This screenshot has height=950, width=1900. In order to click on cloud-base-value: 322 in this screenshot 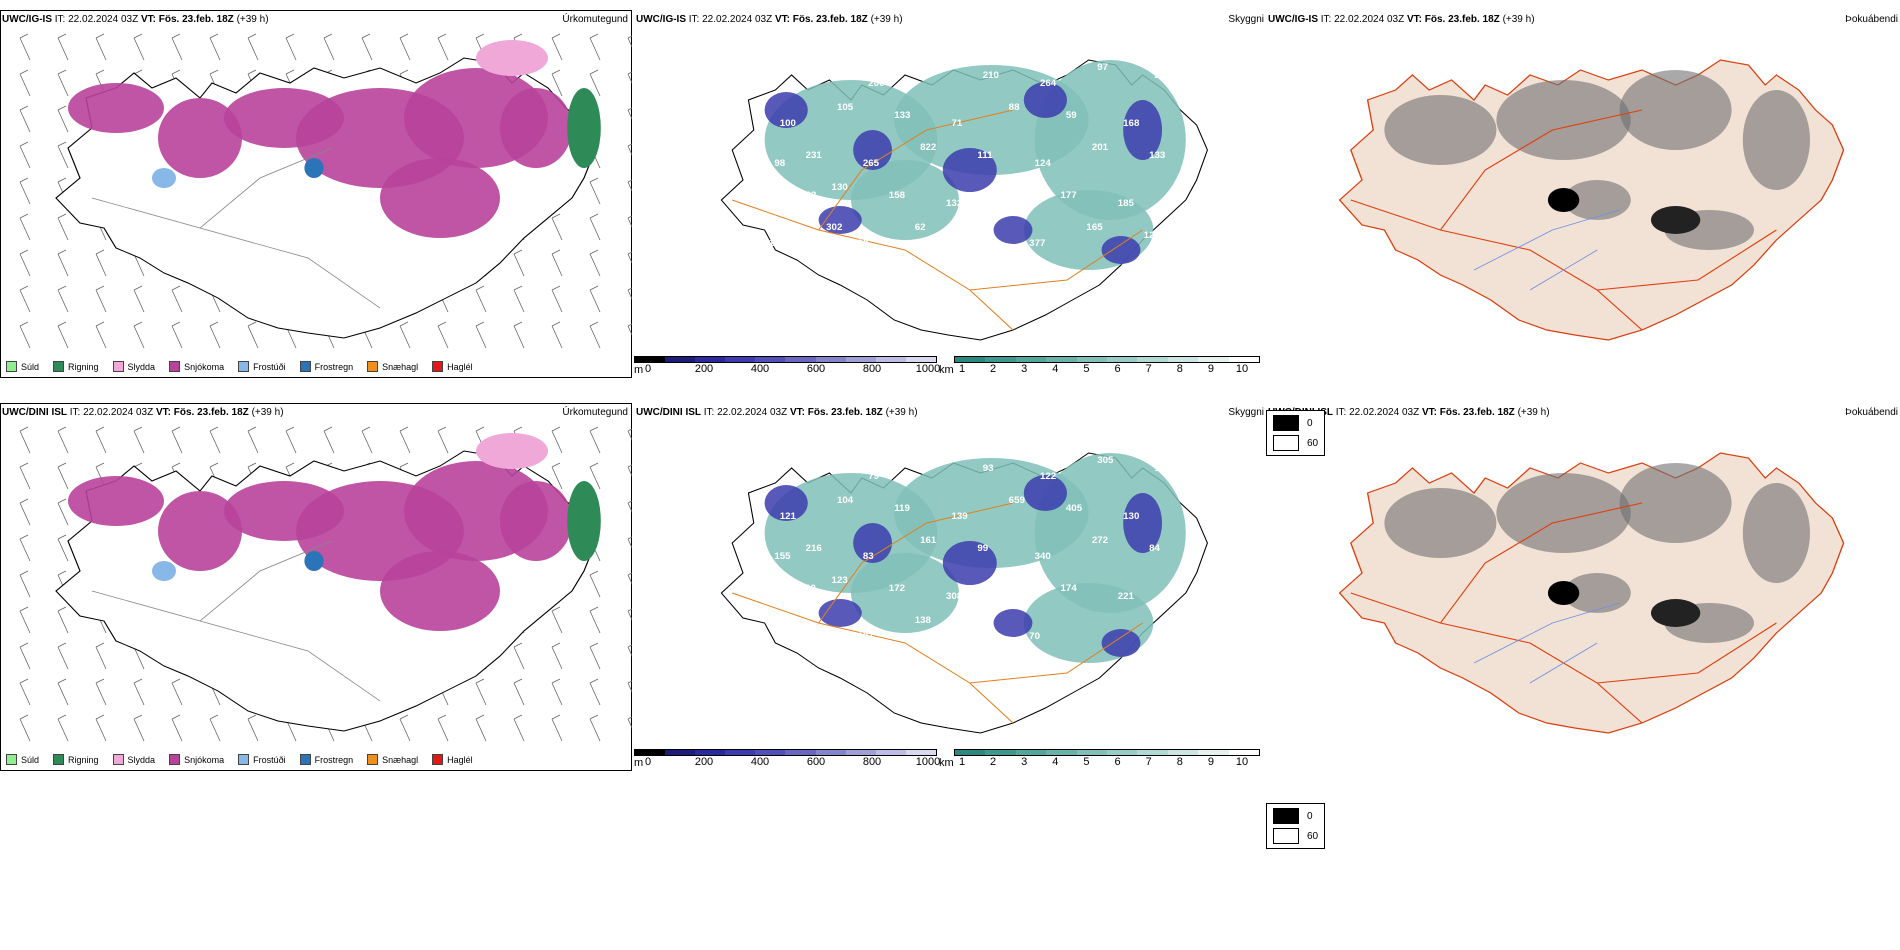, I will do `click(1188, 500)`.